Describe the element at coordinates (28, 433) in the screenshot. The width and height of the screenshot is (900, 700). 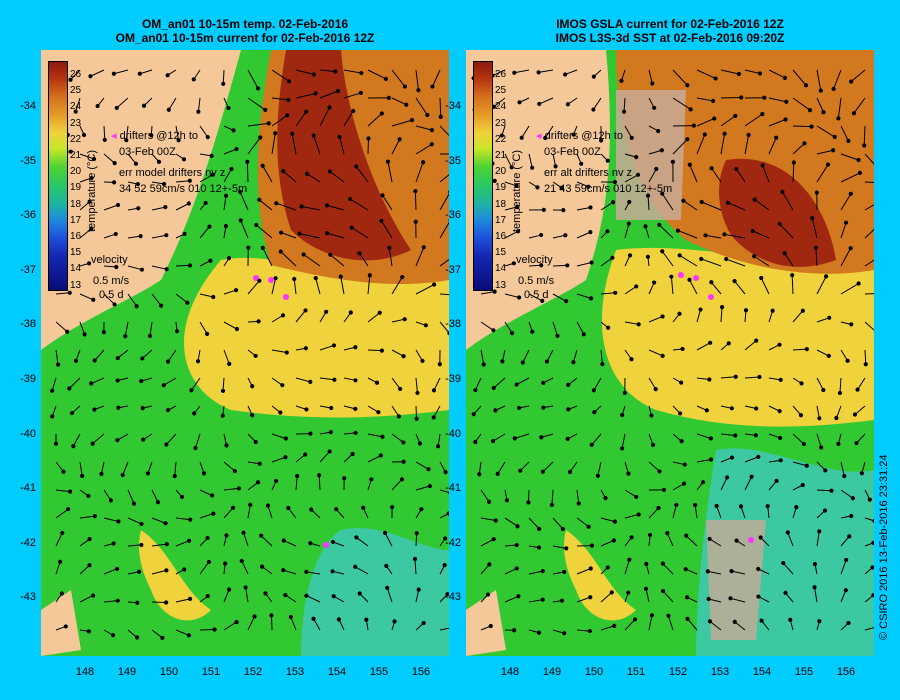
I see `latitude-tick-label: -40` at that location.